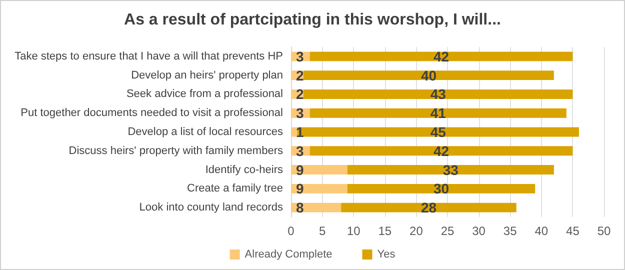  I want to click on y-tick-label: Create a family tree, so click(235, 188).